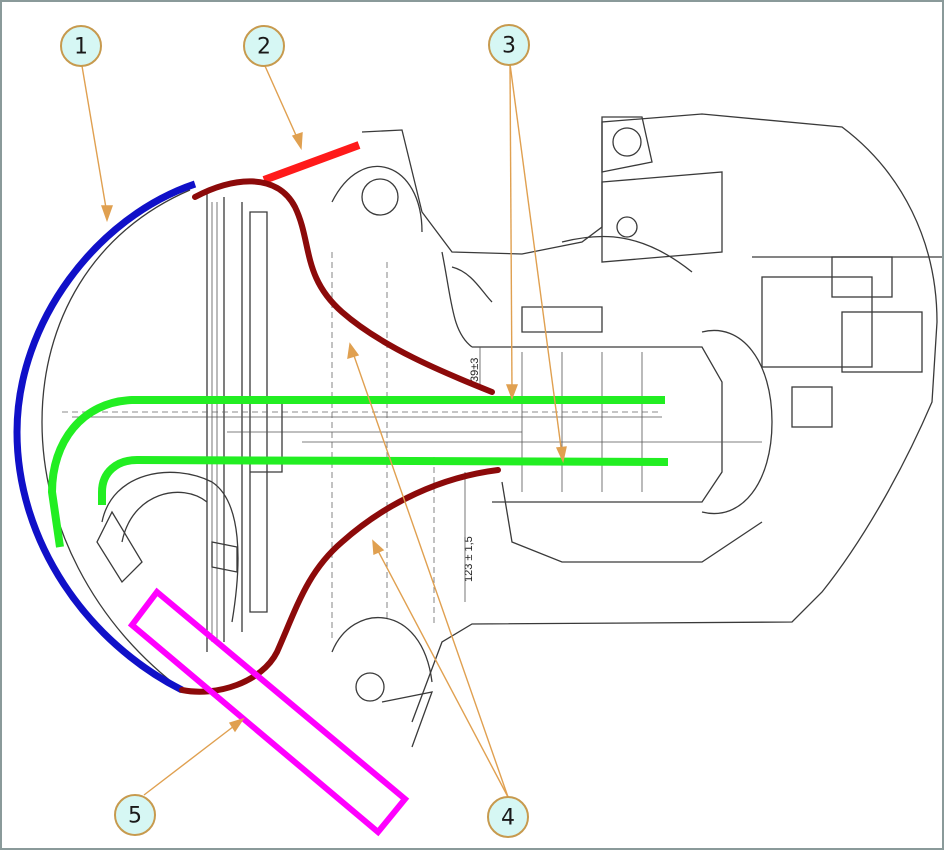  Describe the element at coordinates (383, 480) in the screenshot. I see `green-duct-wall-inner` at that location.